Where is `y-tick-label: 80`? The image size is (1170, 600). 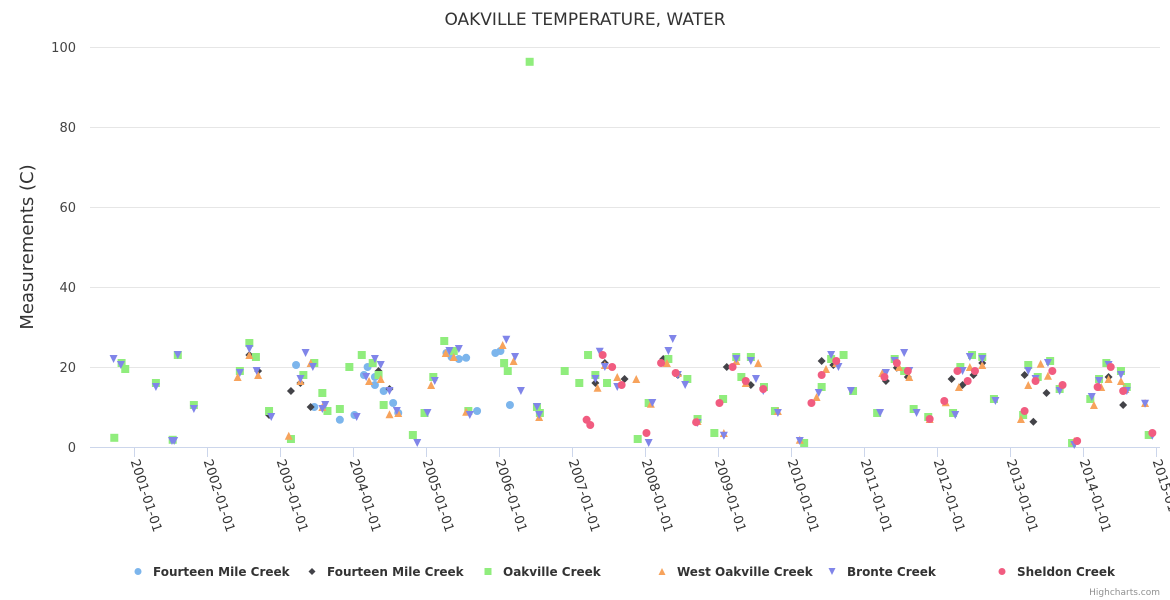 y-tick-label: 80 is located at coordinates (67, 128).